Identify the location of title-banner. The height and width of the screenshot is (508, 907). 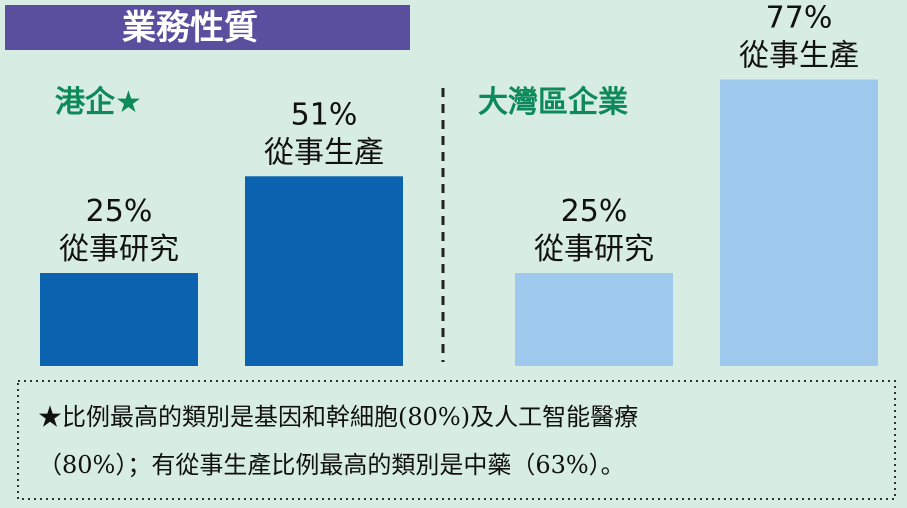
(207, 27).